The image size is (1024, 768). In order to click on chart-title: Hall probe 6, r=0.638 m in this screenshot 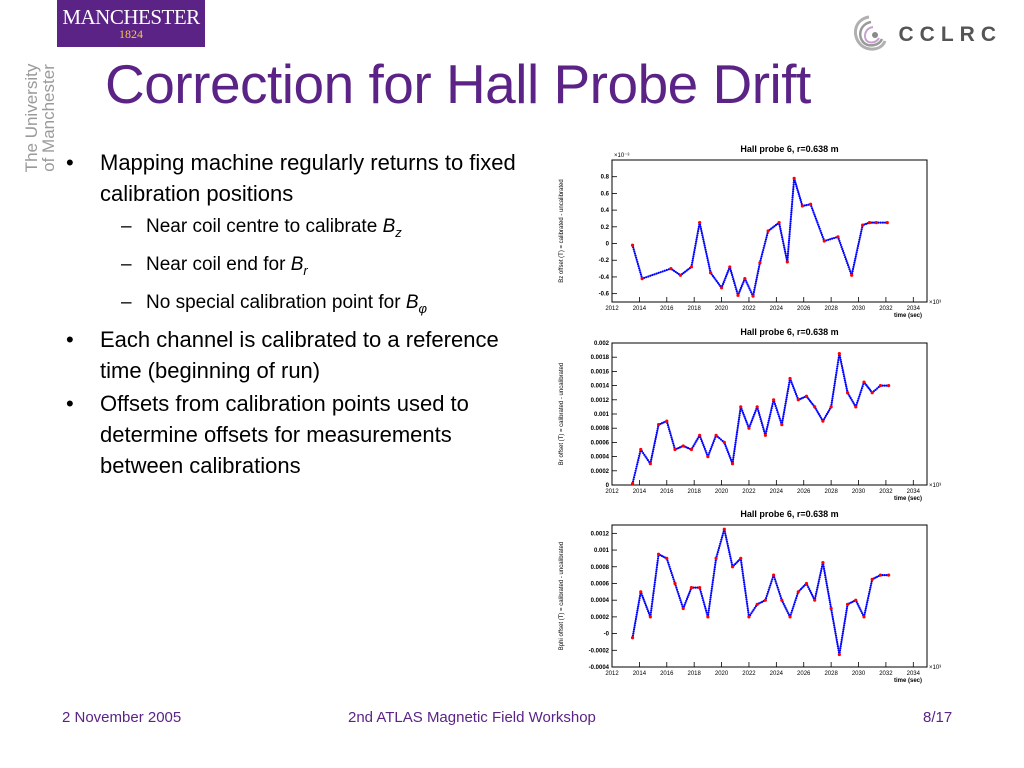, I will do `click(789, 332)`.